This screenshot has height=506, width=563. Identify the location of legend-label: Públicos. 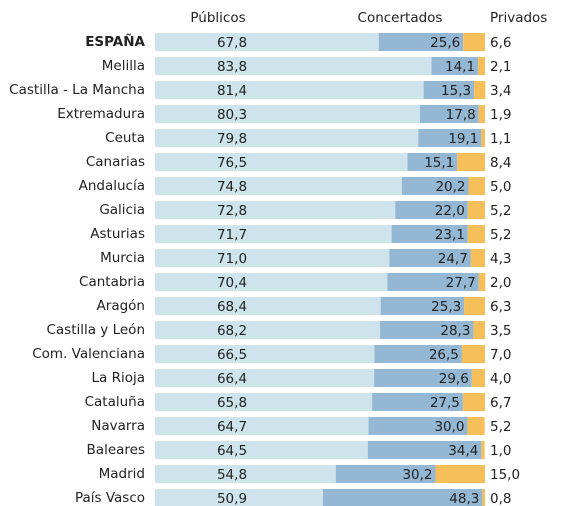
(217, 18).